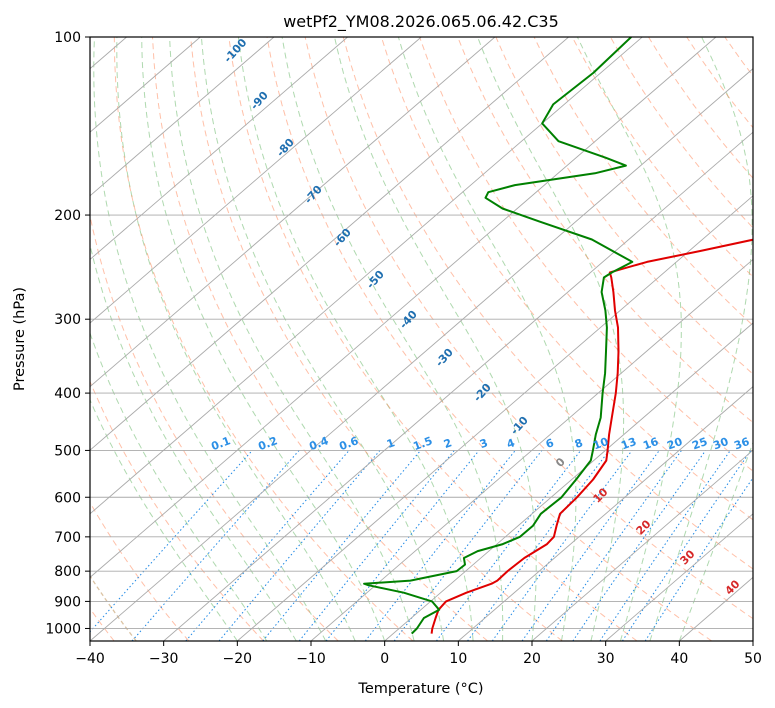  I want to click on chart-title: wetPf2_YM08.2026.065.06.42.C35, so click(421, 22).